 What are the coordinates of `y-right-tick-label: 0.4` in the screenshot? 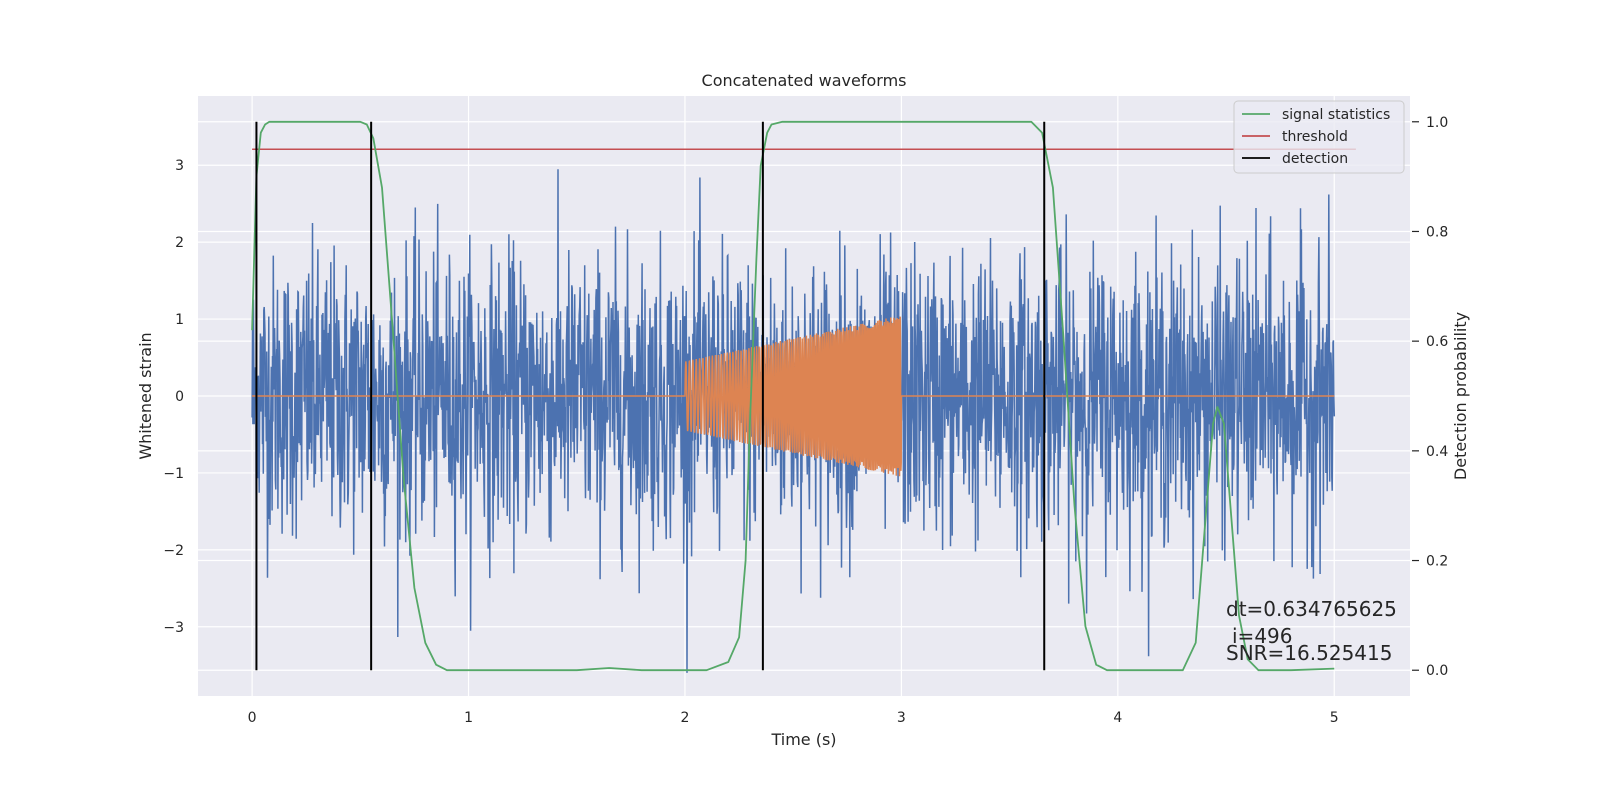 It's located at (1437, 452).